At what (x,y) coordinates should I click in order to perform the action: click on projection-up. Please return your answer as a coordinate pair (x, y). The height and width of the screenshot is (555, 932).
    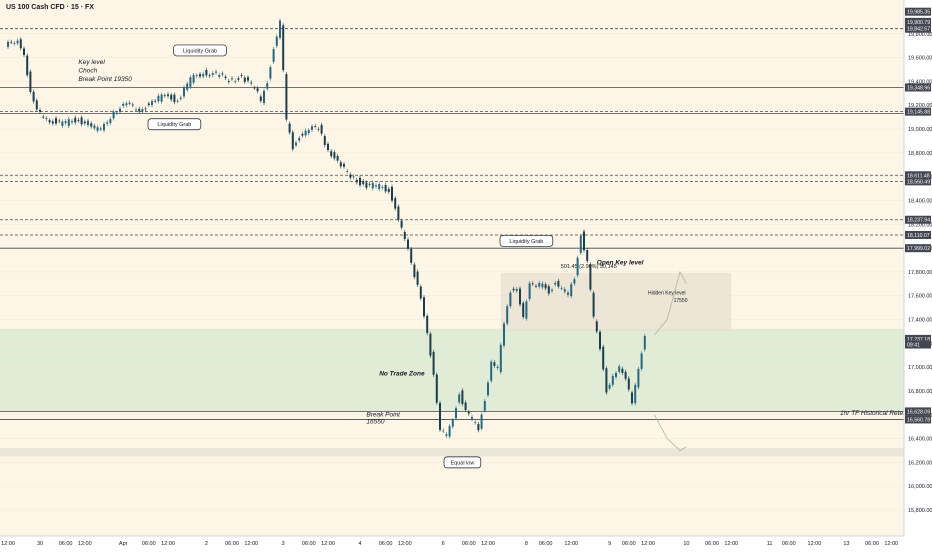
    Looking at the image, I should click on (670, 303).